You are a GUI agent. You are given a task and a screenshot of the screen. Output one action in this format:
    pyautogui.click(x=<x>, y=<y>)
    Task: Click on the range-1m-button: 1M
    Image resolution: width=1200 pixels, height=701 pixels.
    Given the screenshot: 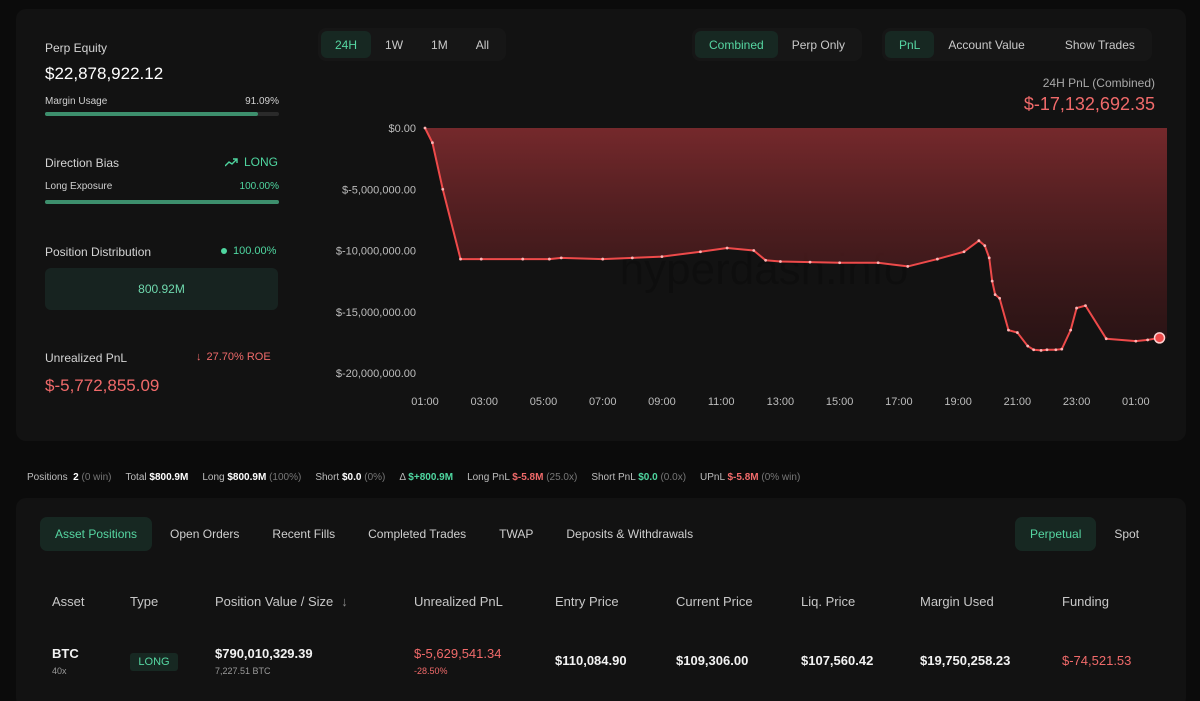 What is the action you would take?
    pyautogui.click(x=439, y=44)
    